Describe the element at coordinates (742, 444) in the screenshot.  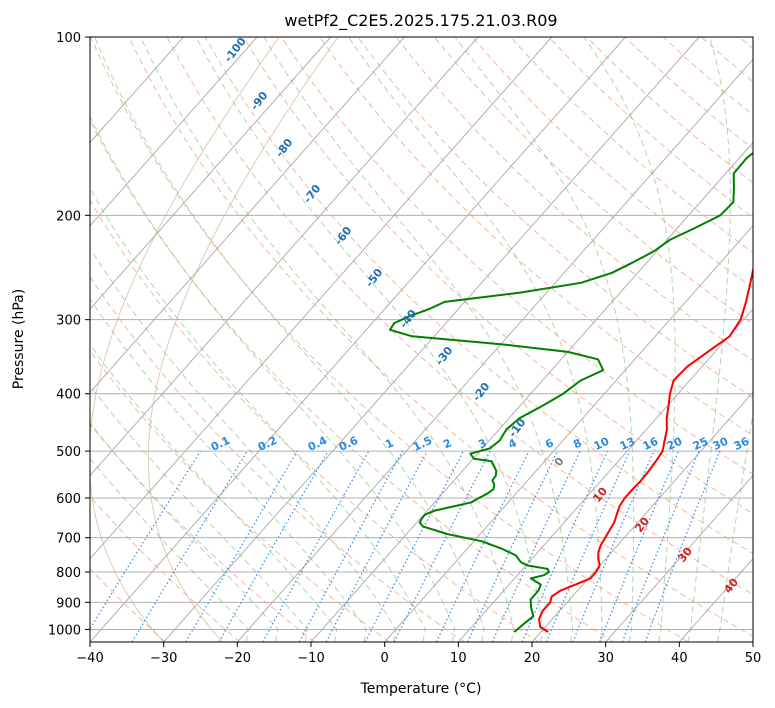
I see `mixing-ratio-label: 36` at that location.